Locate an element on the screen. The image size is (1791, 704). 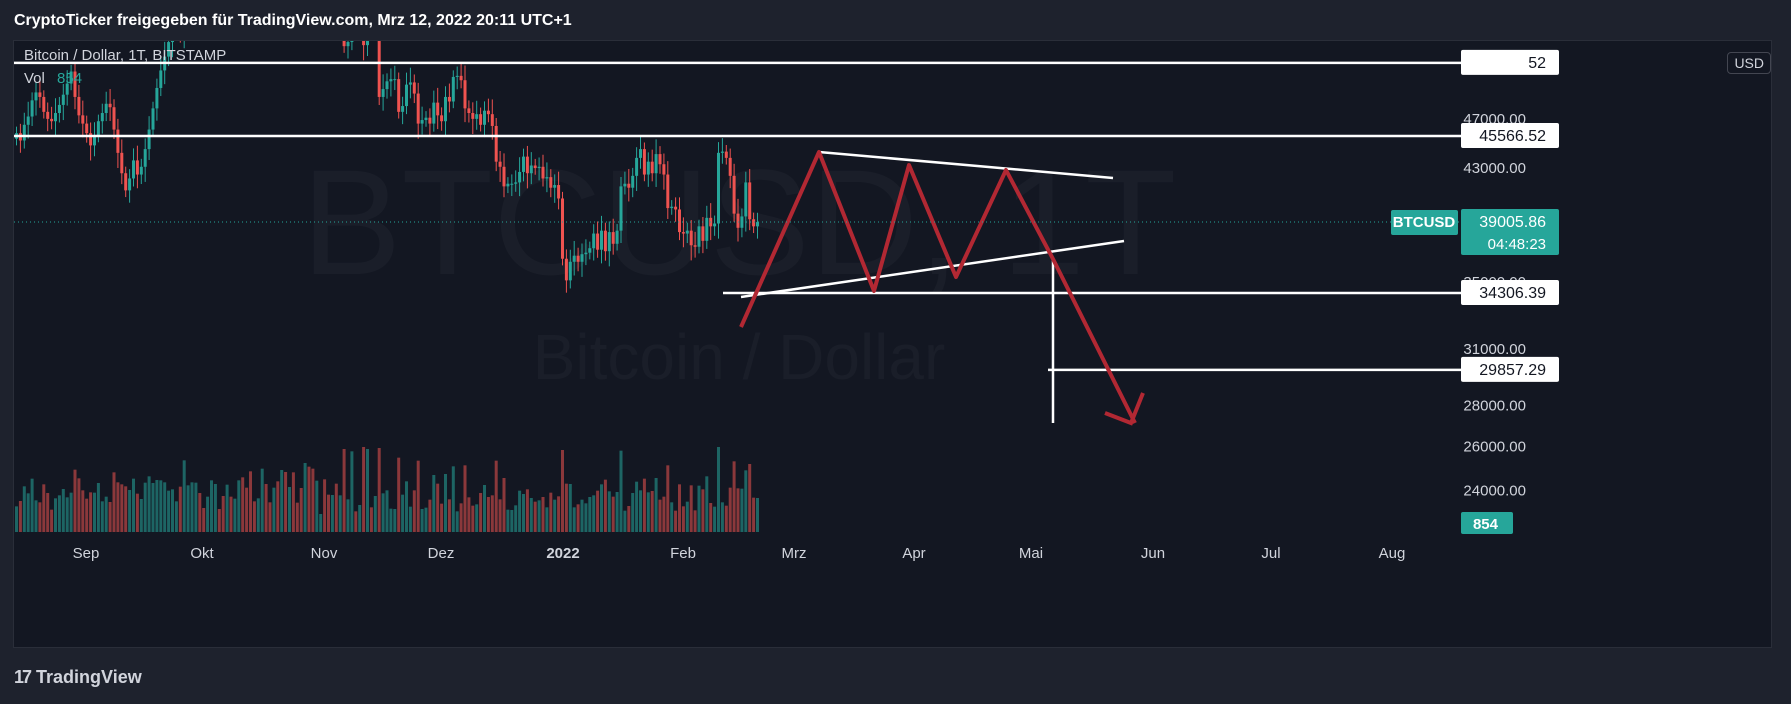
last-price-box is located at coordinates (1510, 232).